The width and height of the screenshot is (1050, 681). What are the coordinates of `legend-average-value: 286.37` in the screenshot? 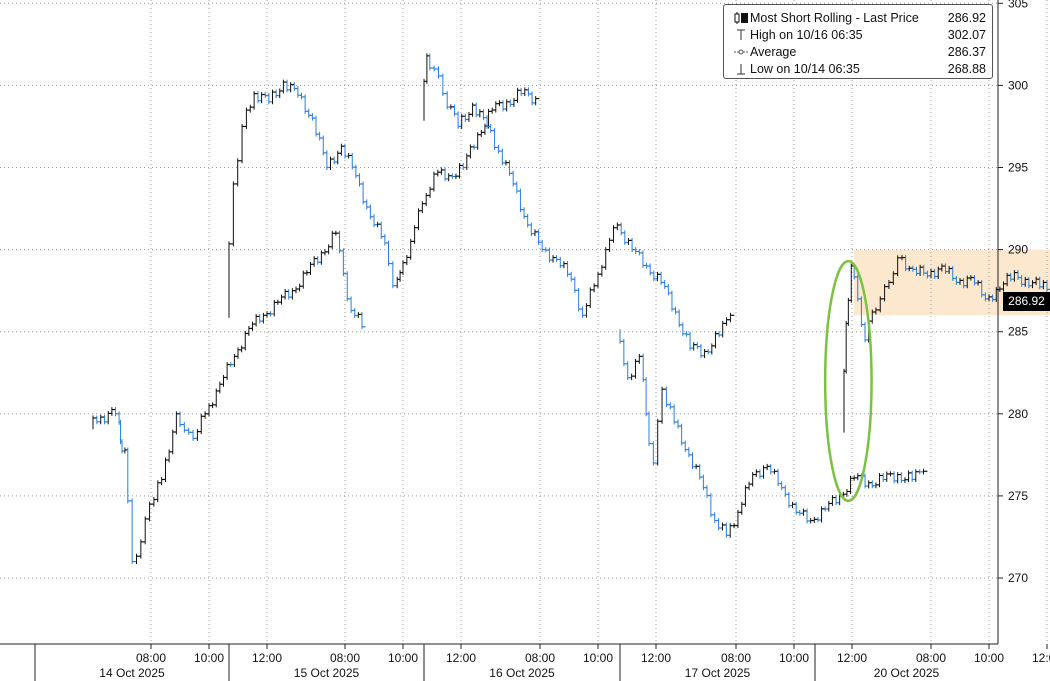 It's located at (966, 51).